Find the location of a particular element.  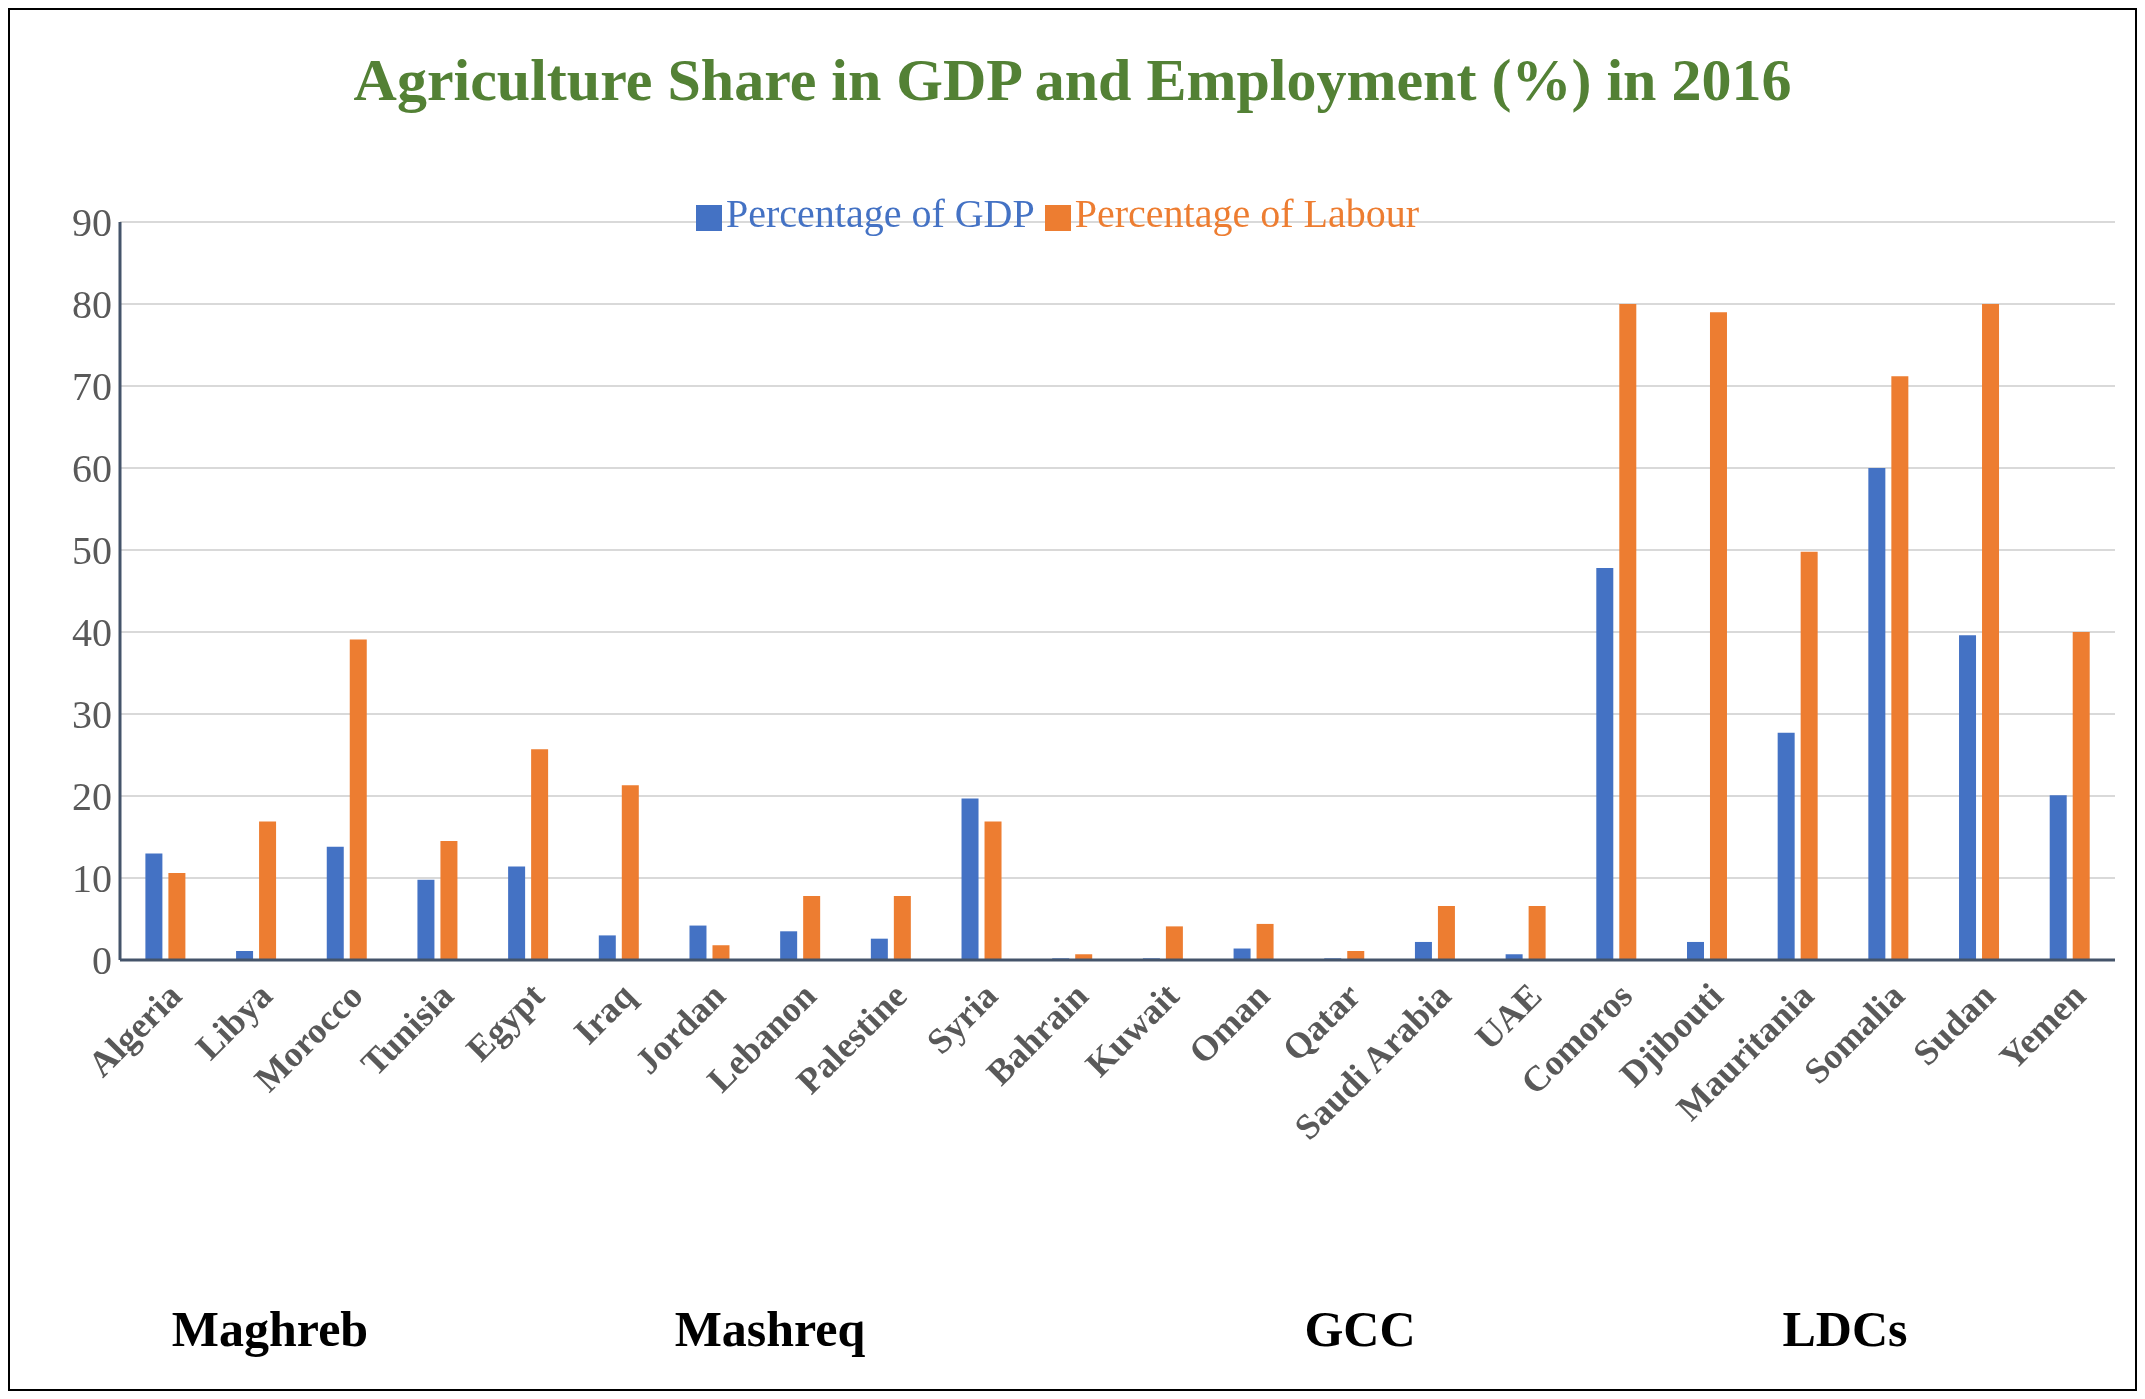

y-tick-label: 90 is located at coordinates (92, 223).